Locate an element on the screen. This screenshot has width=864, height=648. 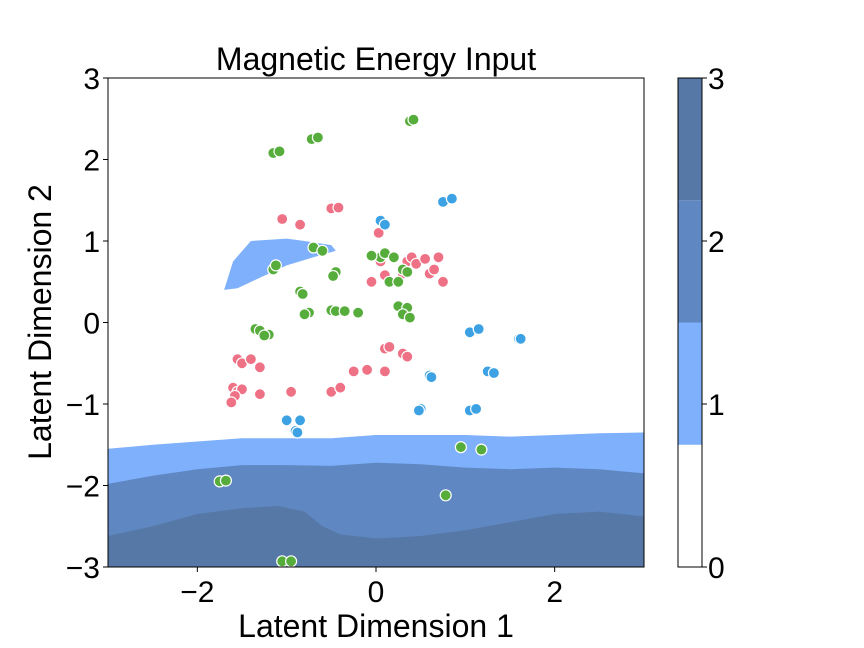
x-axis-label: Latent Dimension 1 is located at coordinates (376, 626).